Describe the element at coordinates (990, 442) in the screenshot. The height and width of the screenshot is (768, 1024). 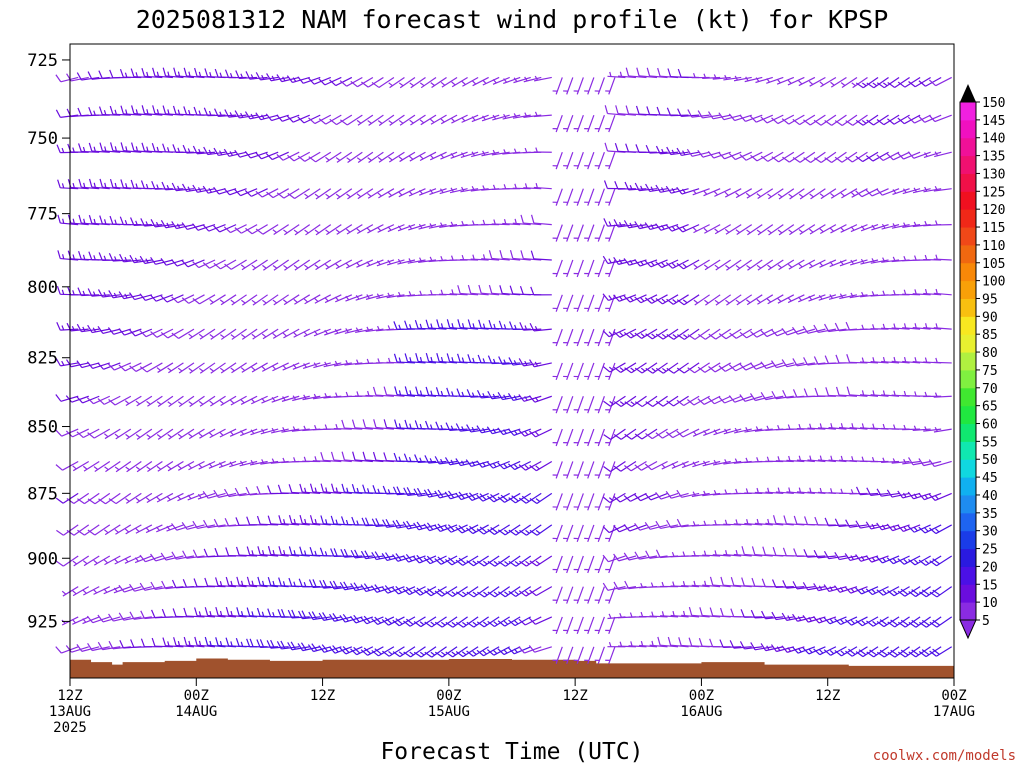
I see `colorbar-tick-label: 55` at that location.